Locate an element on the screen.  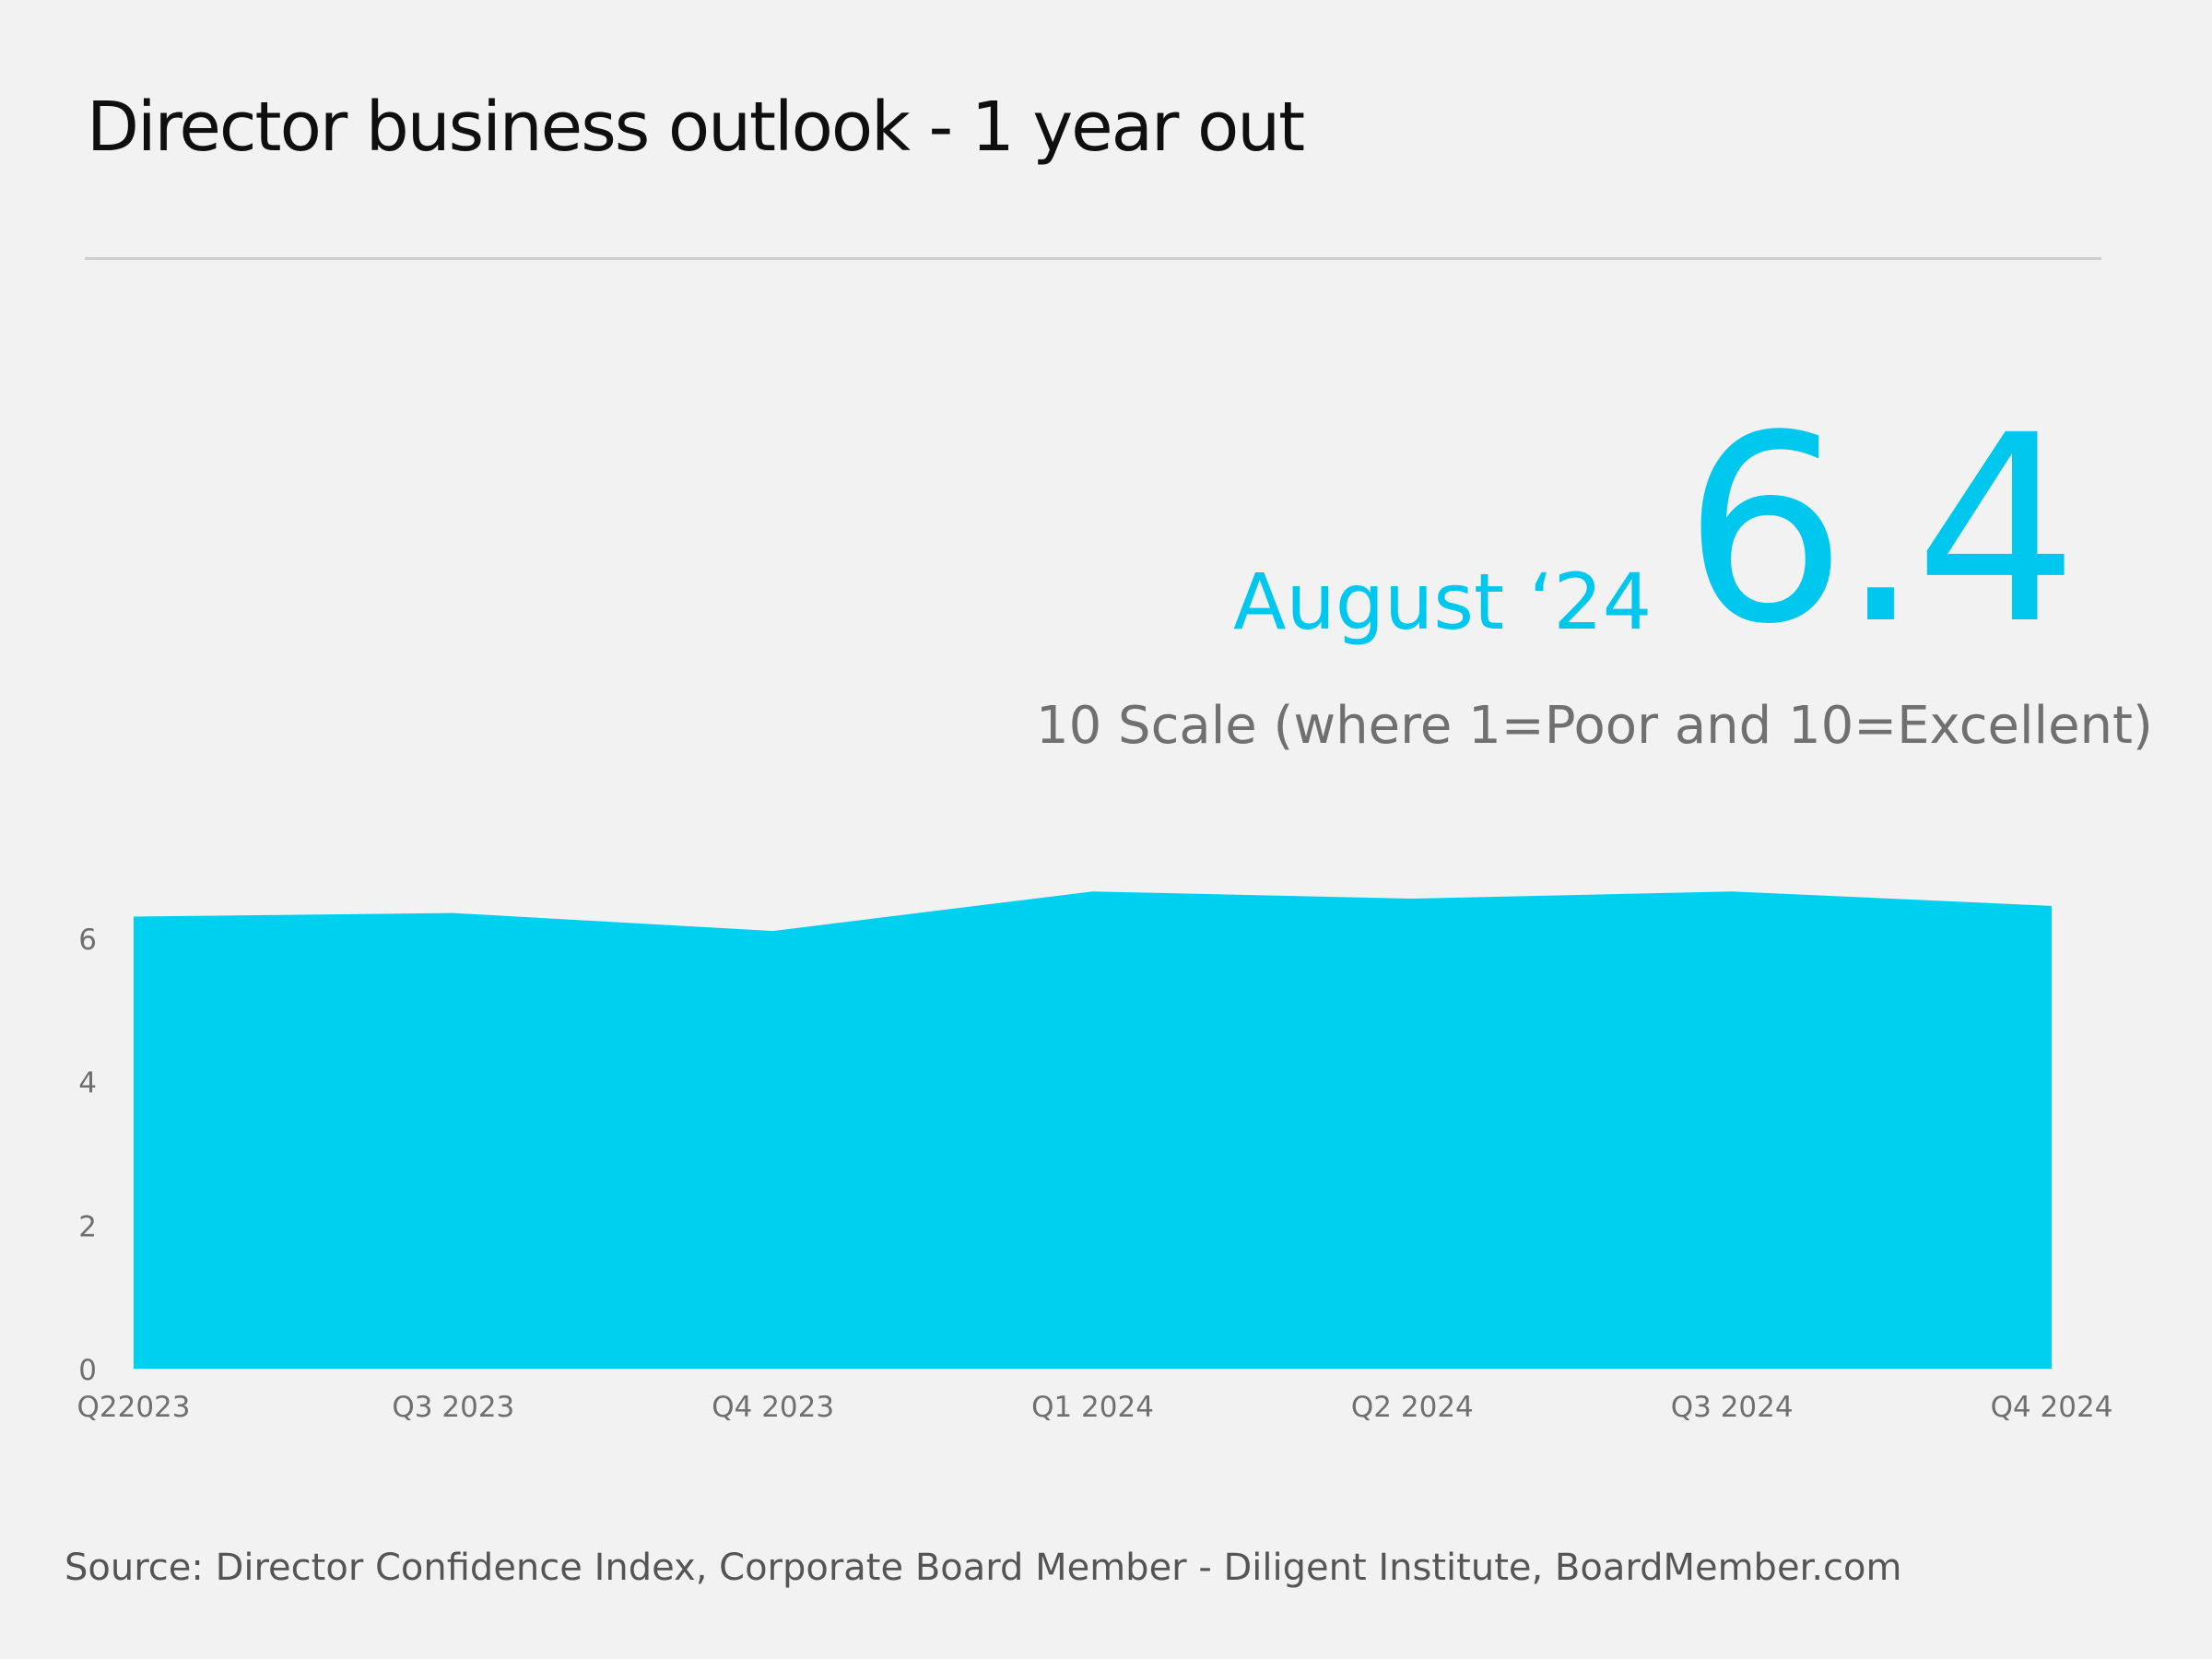
y-tick-label-4: 6 is located at coordinates (87, 940).